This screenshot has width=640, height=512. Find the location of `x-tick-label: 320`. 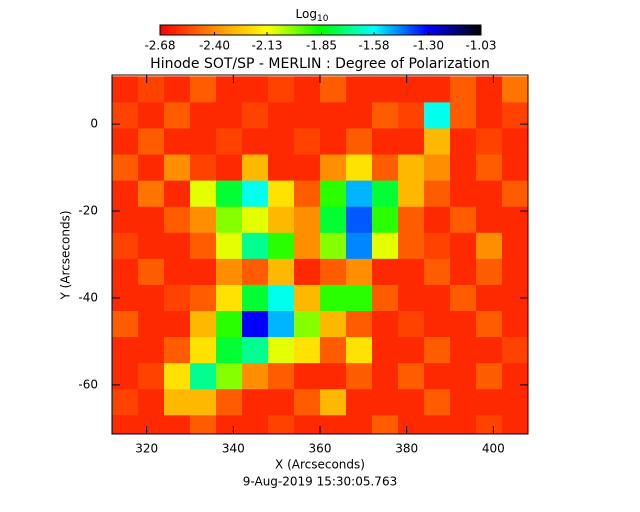

x-tick-label: 320 is located at coordinates (146, 449).